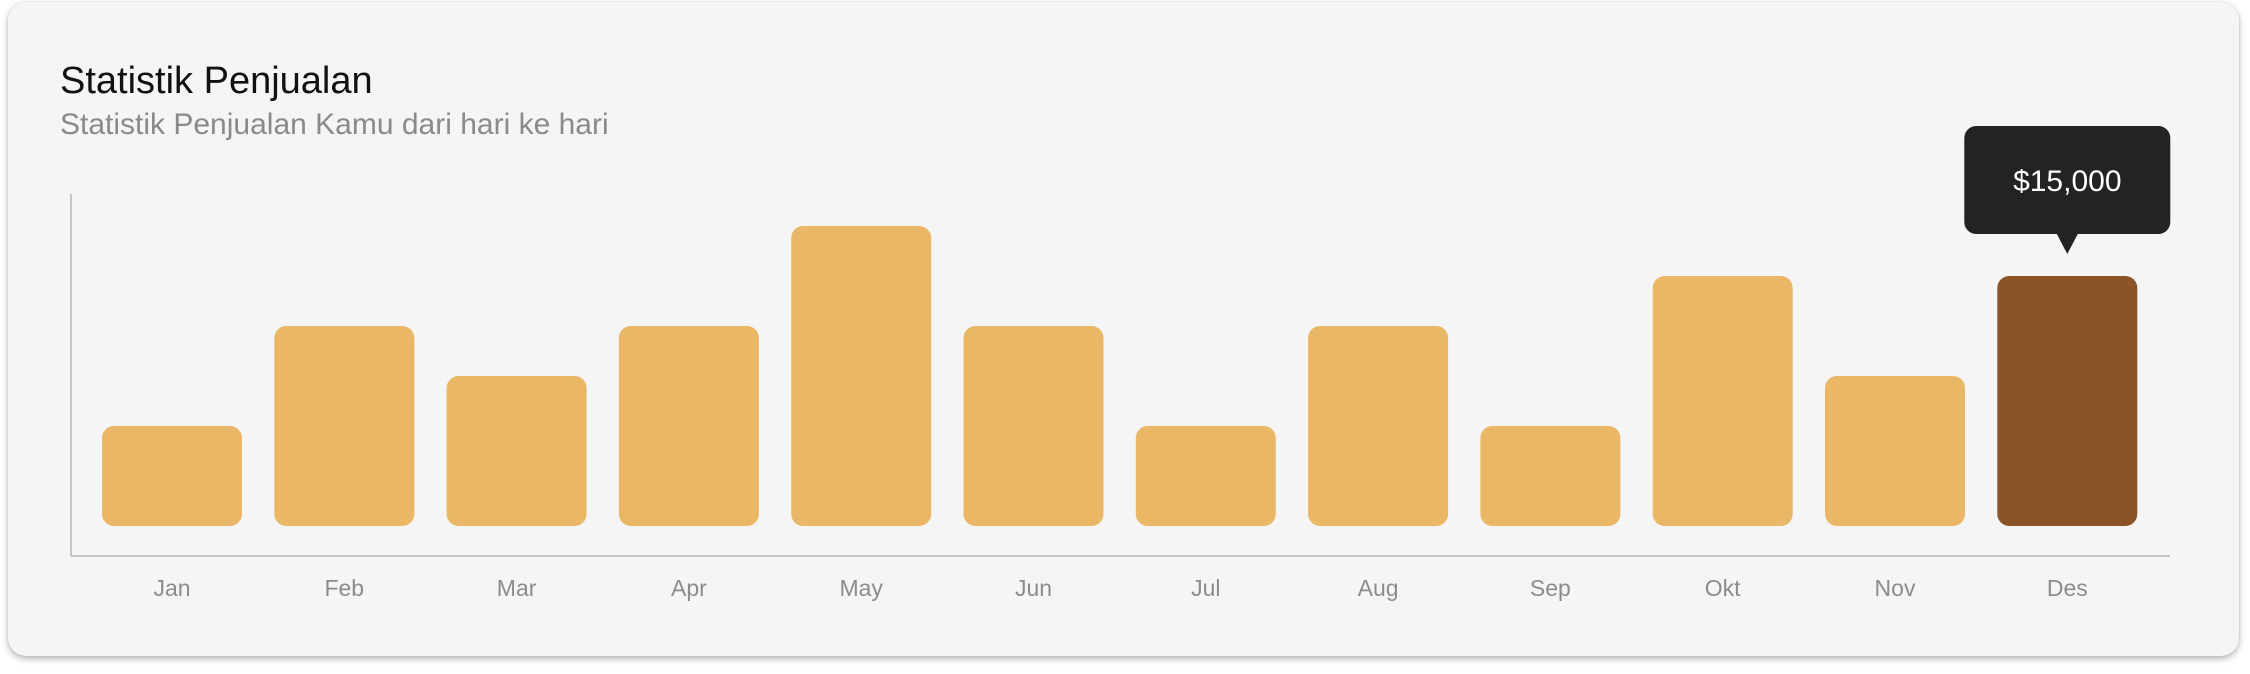 This screenshot has width=2250, height=674. Describe the element at coordinates (2067, 588) in the screenshot. I see `x-tick-label-des: Des` at that location.